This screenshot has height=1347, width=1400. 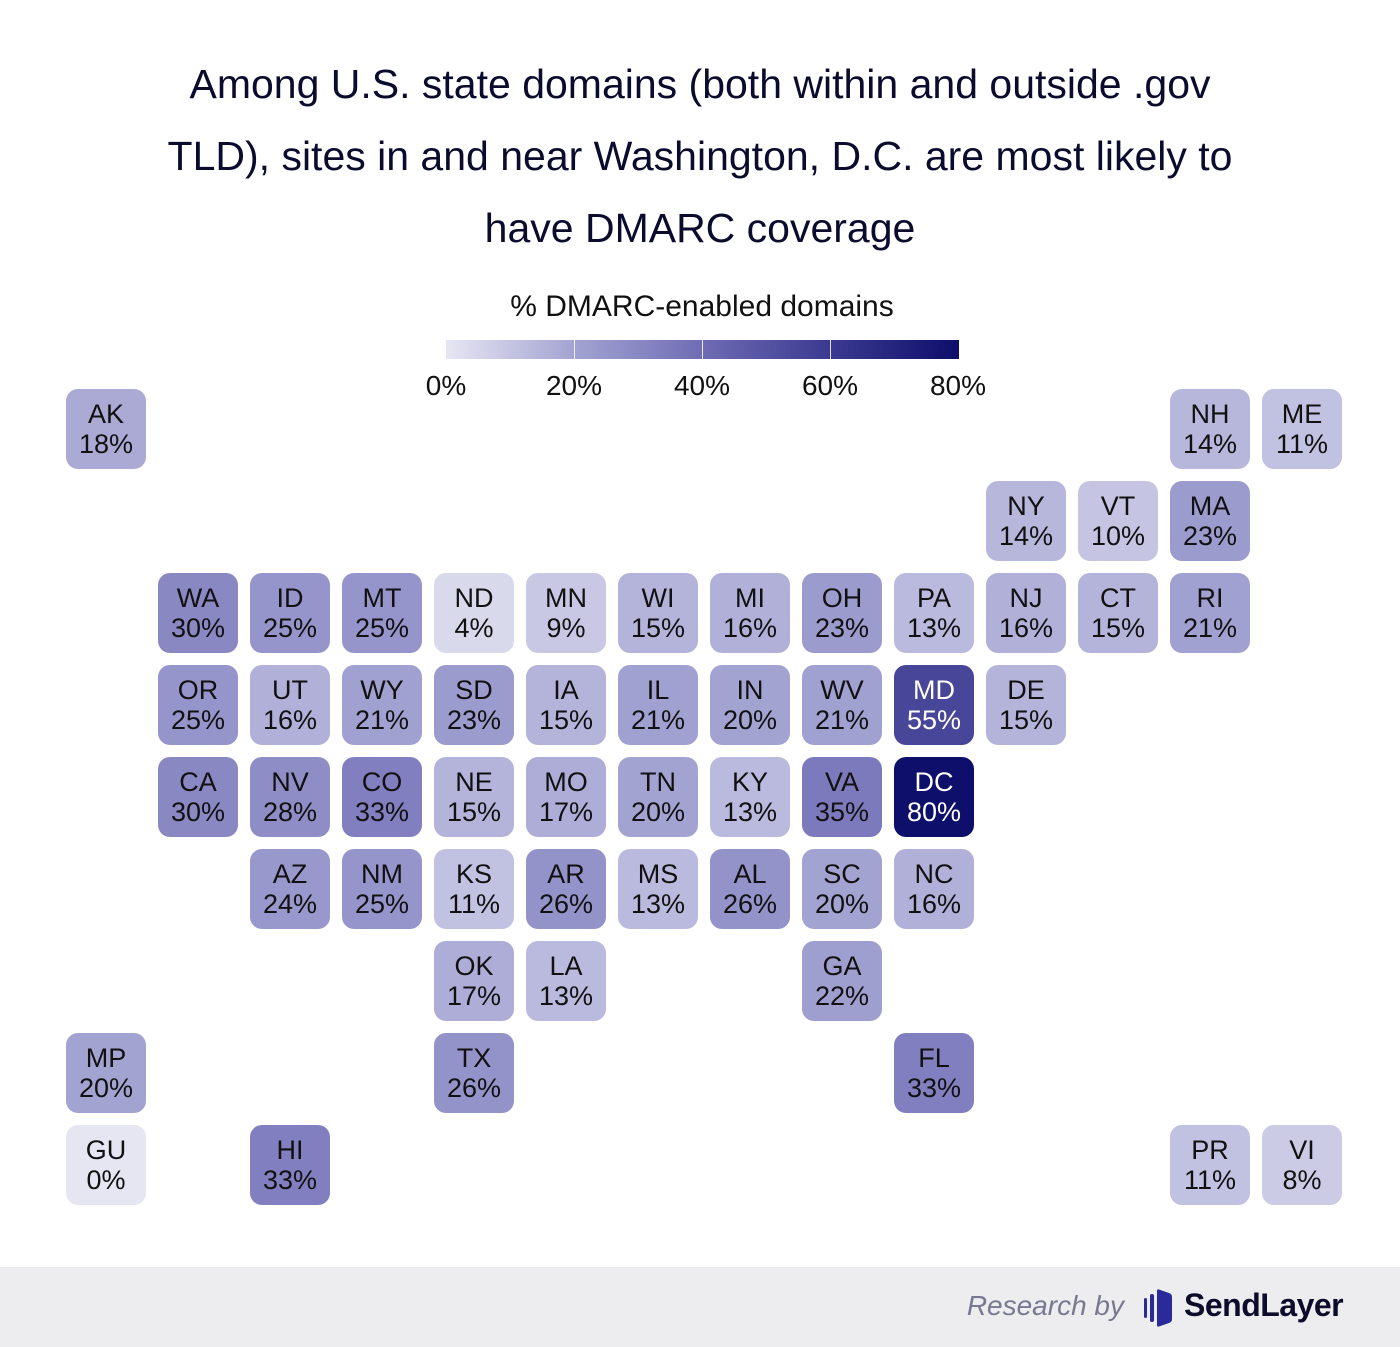 What do you see at coordinates (934, 1088) in the screenshot?
I see `state-value: 33%` at bounding box center [934, 1088].